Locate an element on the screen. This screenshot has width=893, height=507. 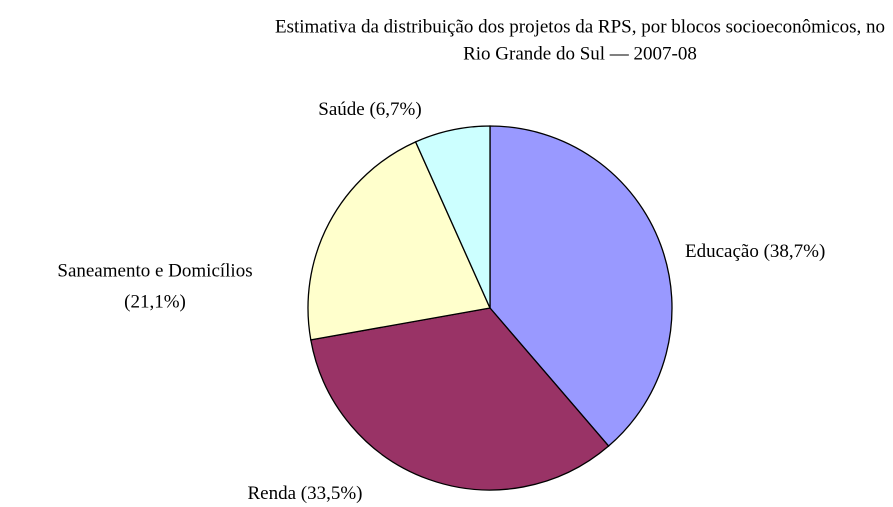
slice-label: Saneamento e Domicílios is located at coordinates (154, 270).